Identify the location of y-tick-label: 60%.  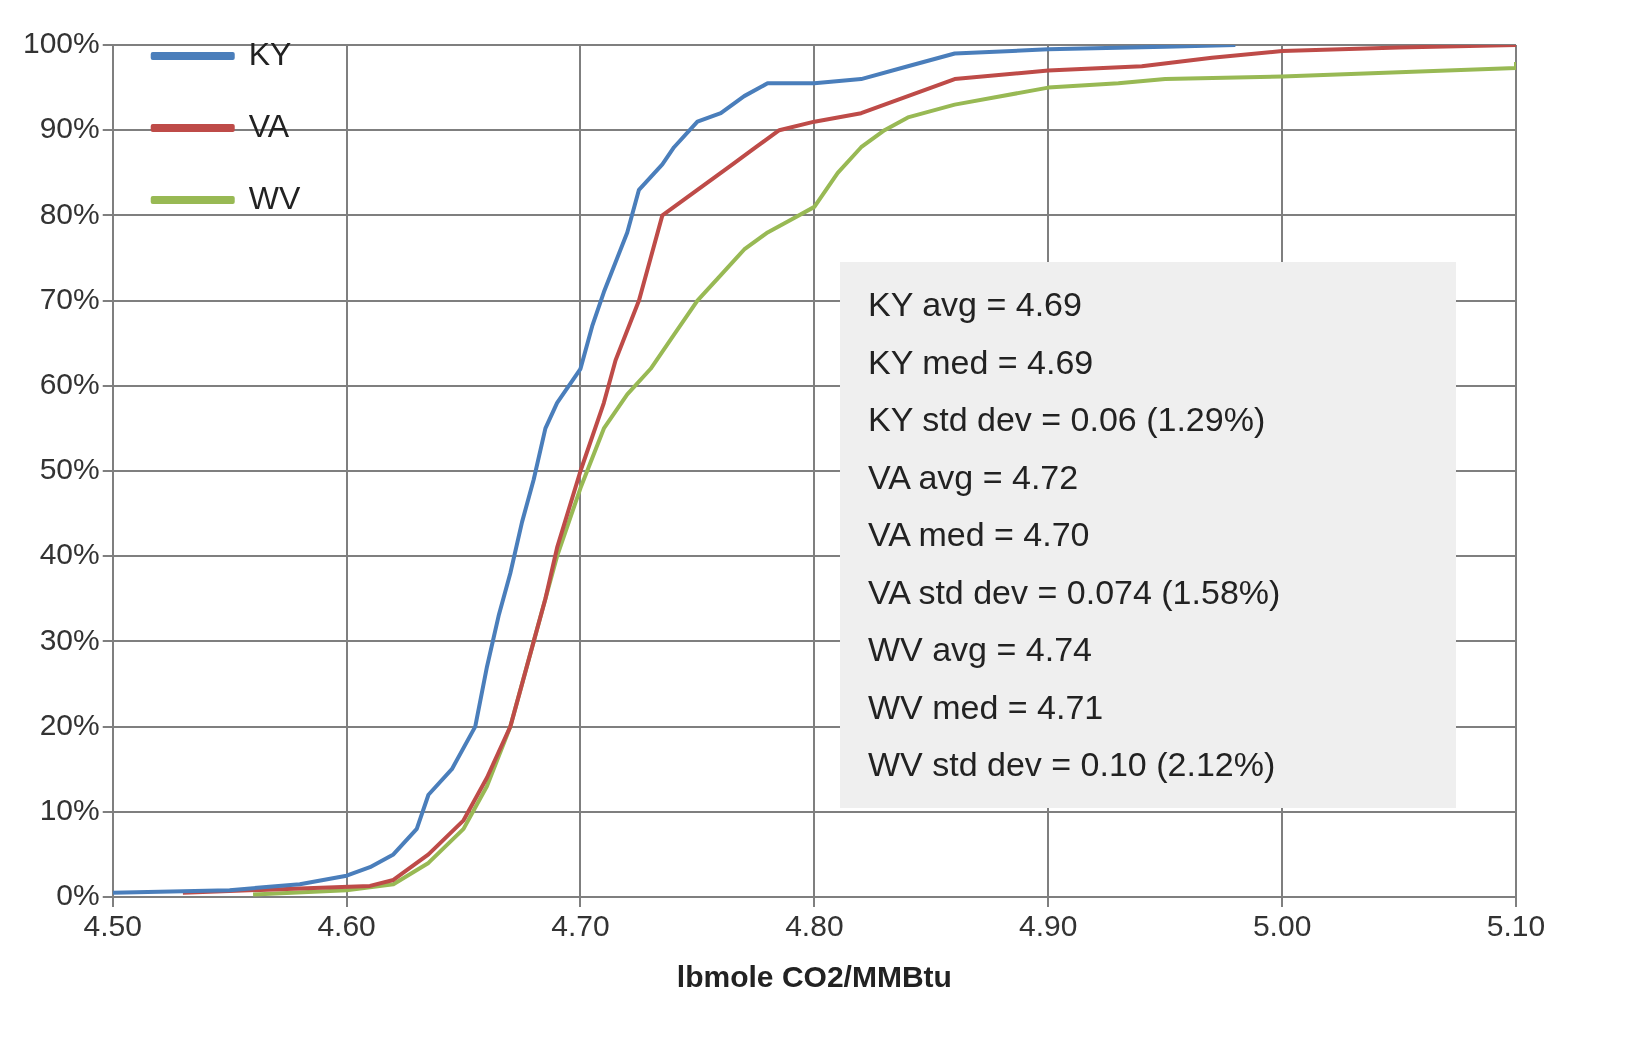
(69, 384).